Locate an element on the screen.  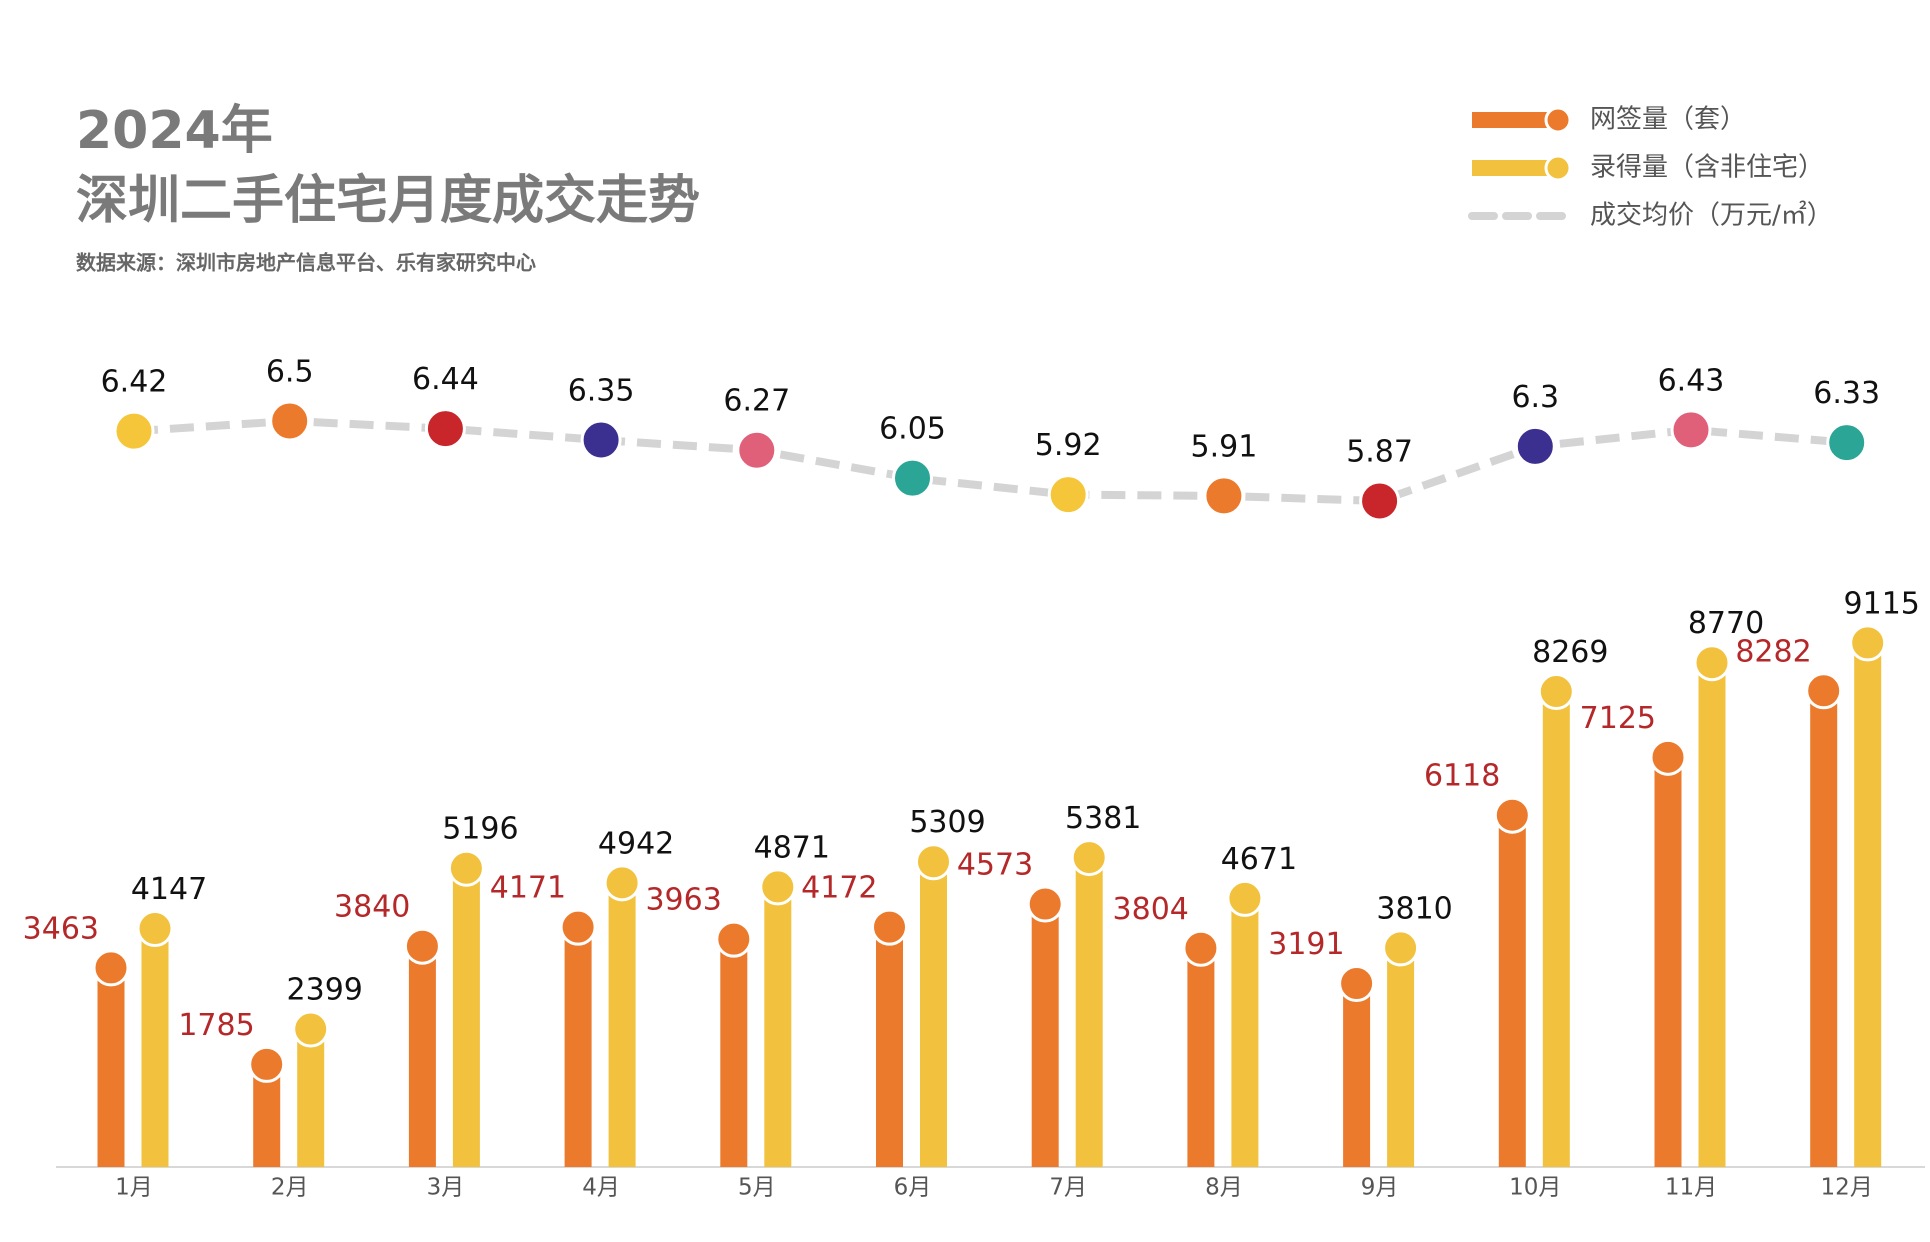
data-label: 4573 is located at coordinates (995, 865).